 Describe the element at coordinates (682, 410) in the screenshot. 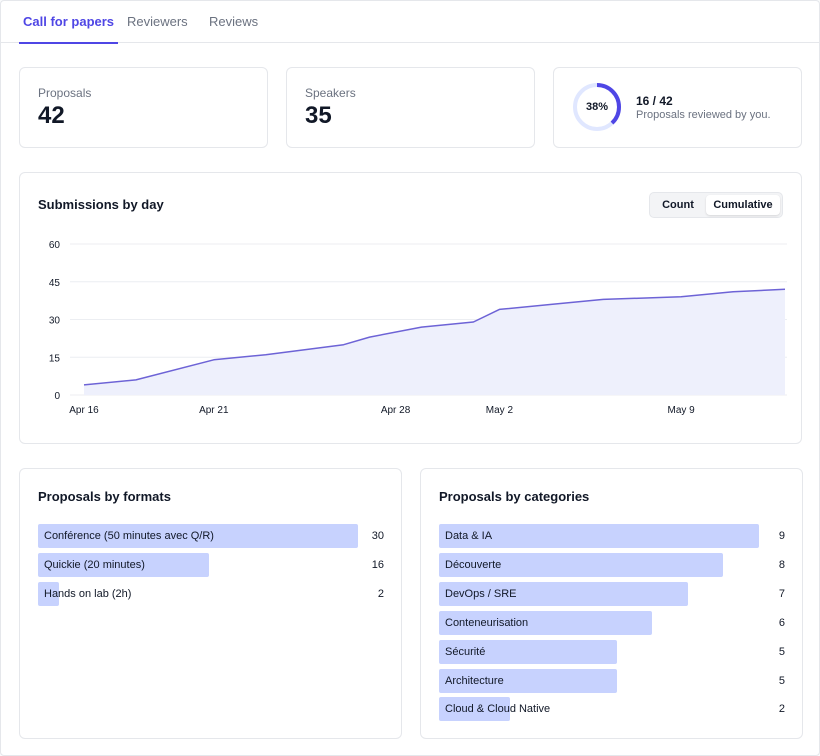

I see `x-tick-label: May 9` at that location.